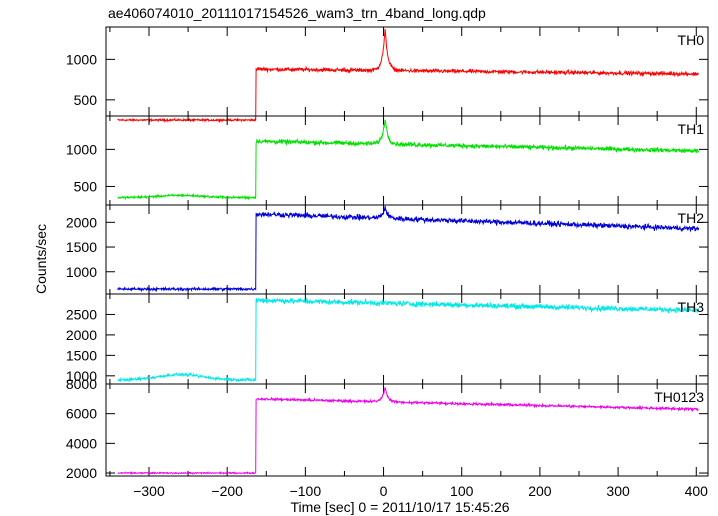 The width and height of the screenshot is (718, 516). Describe the element at coordinates (691, 307) in the screenshot. I see `panel-label: TH3` at that location.